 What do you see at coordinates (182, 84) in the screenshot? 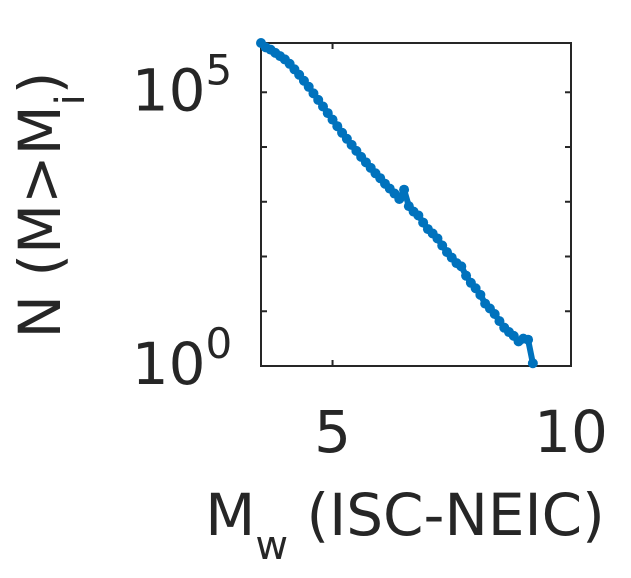
I see `y-tick-label-1: 10⁵` at bounding box center [182, 84].